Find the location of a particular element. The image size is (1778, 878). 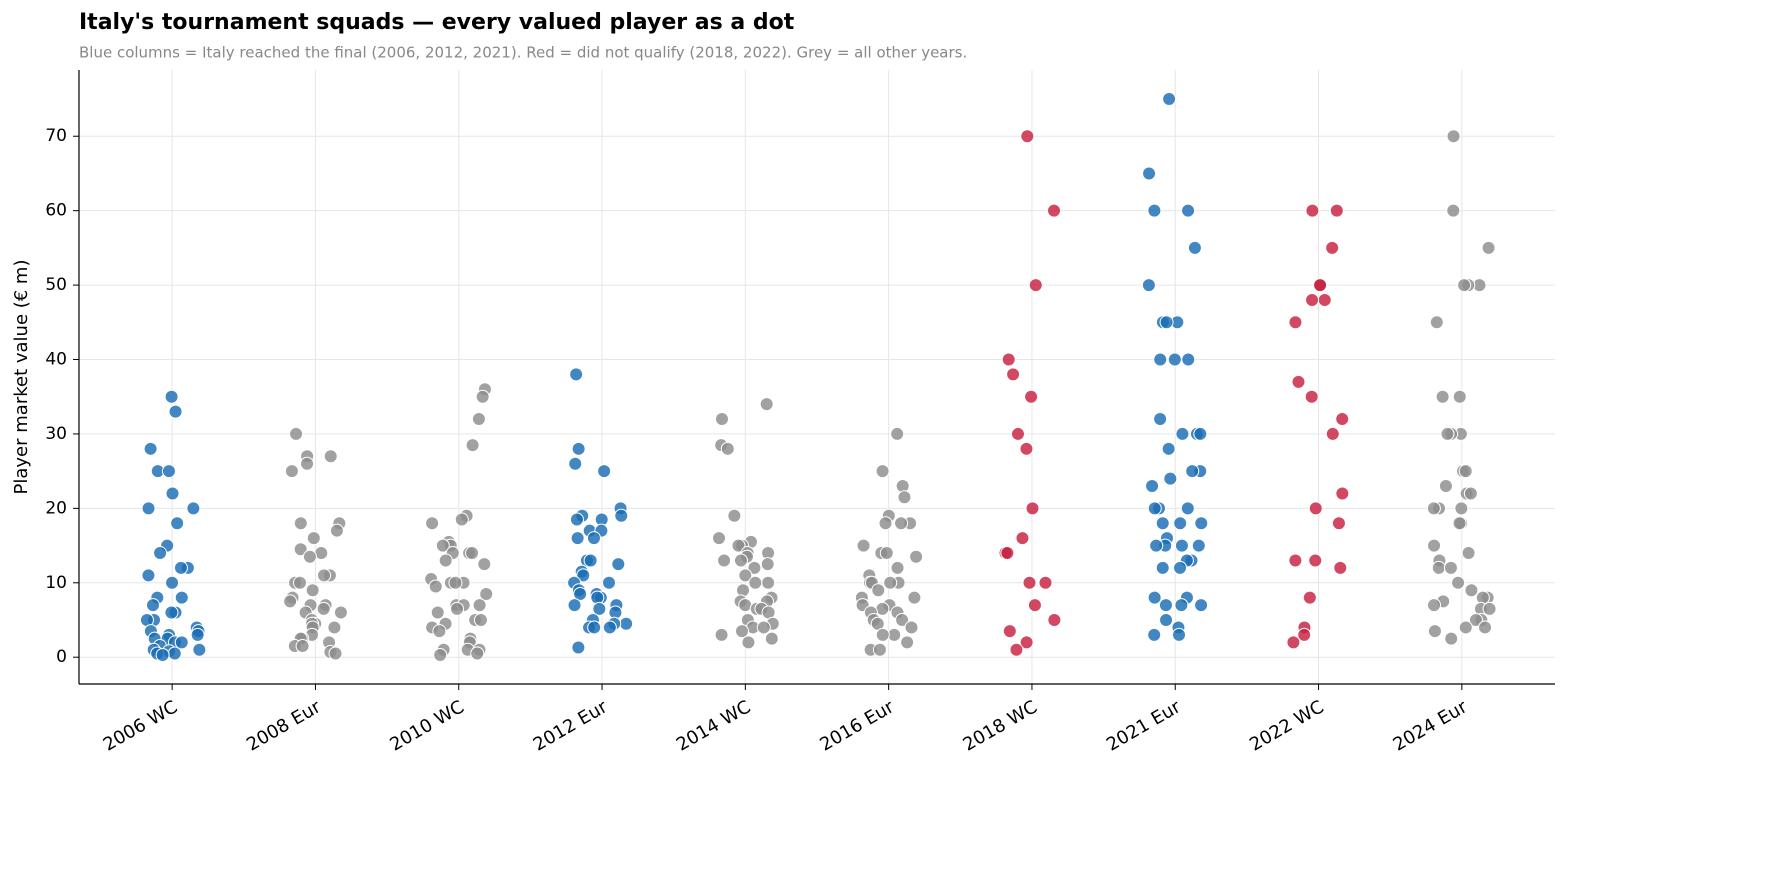

y-tick-label: 70 is located at coordinates (56, 136).